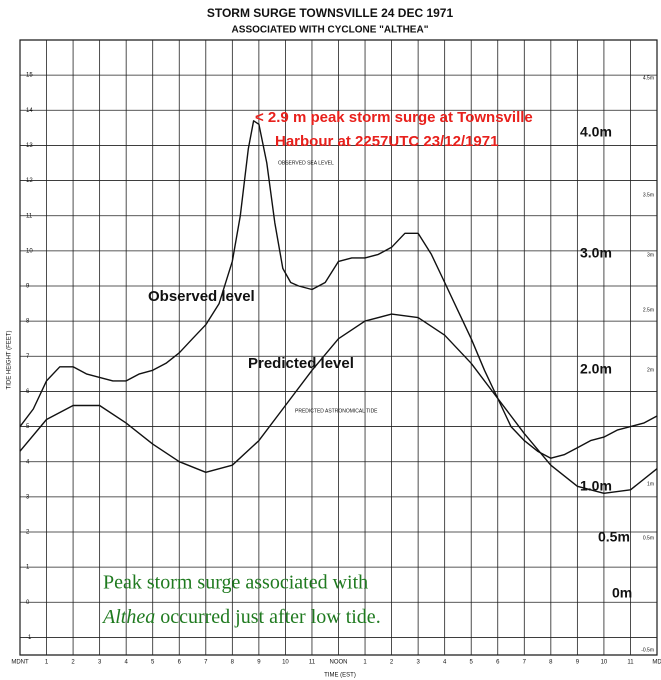 This screenshot has height=680, width=661. What do you see at coordinates (29, 216) in the screenshot?
I see `y-tick-label: 11` at bounding box center [29, 216].